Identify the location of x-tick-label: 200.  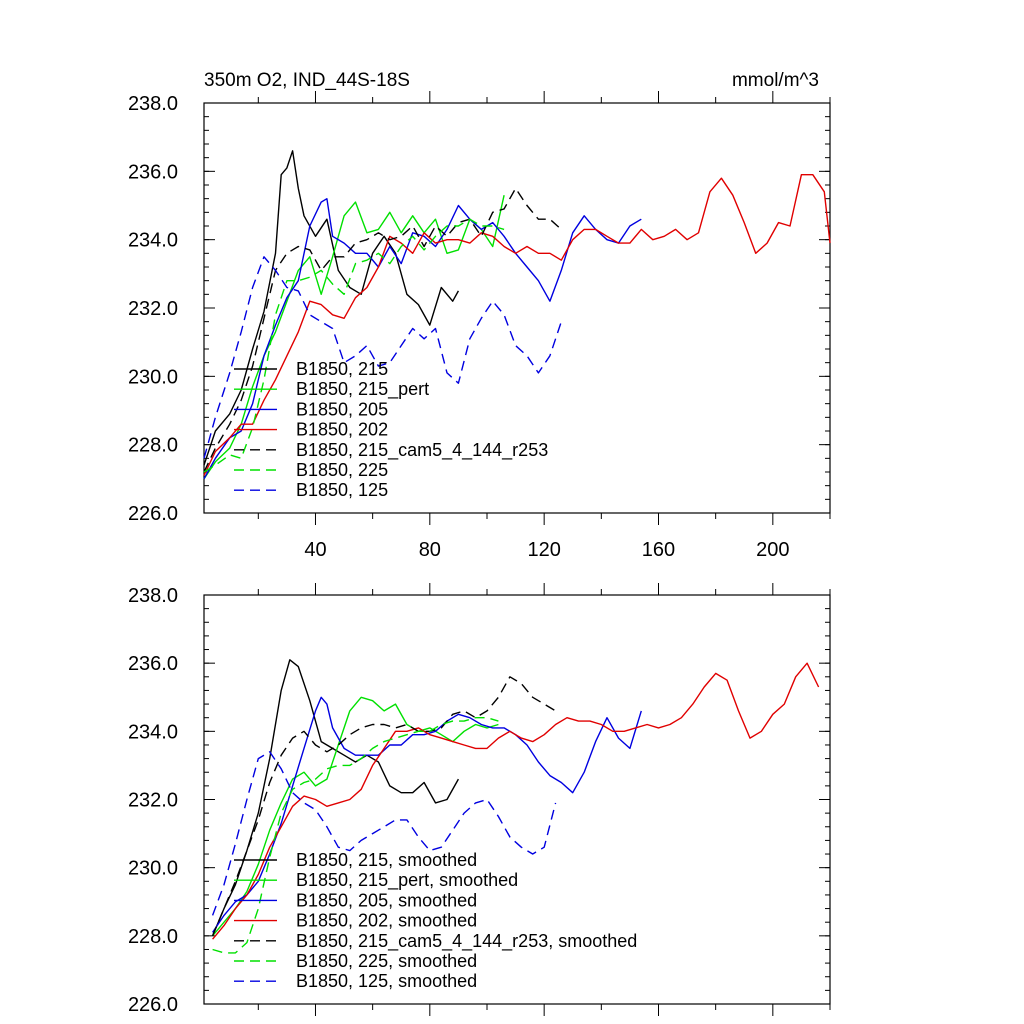
(772, 550).